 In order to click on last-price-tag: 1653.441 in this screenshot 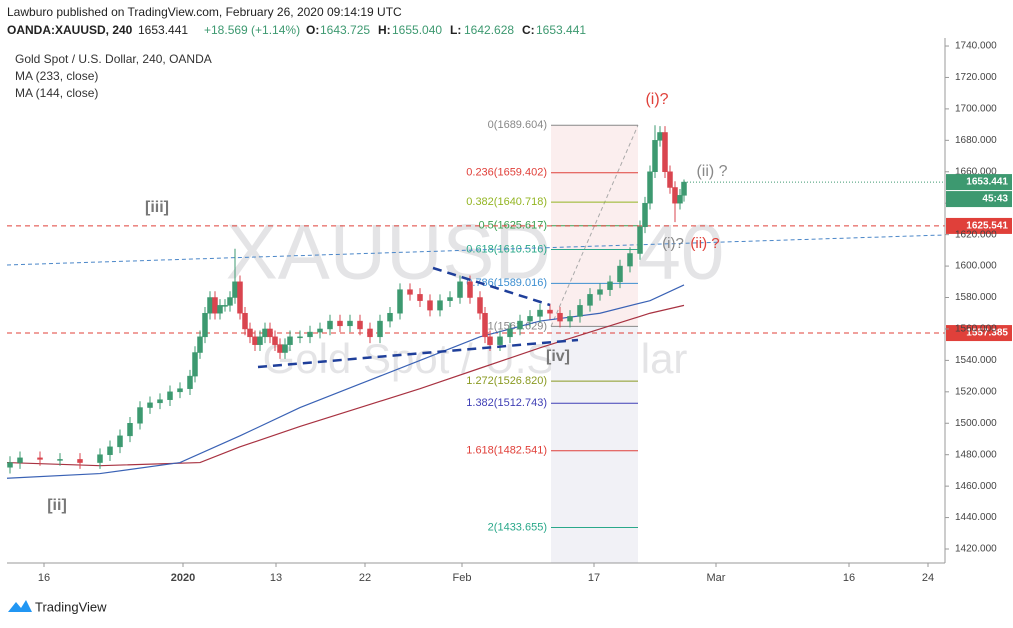, I will do `click(987, 182)`.